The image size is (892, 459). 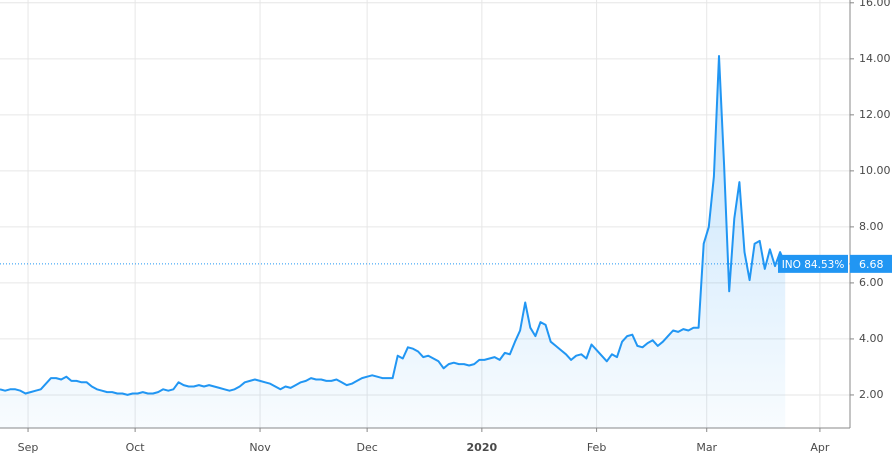 What do you see at coordinates (366, 447) in the screenshot?
I see `x-tick-label: Dec` at bounding box center [366, 447].